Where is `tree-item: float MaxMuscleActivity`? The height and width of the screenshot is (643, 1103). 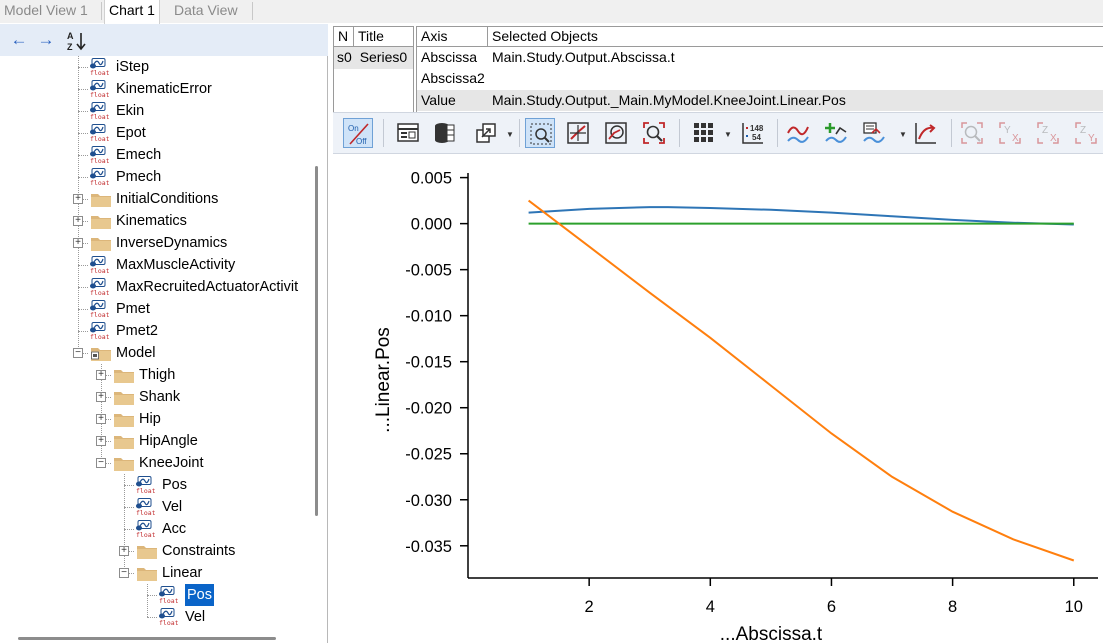
tree-item: float MaxMuscleActivity is located at coordinates (158, 265).